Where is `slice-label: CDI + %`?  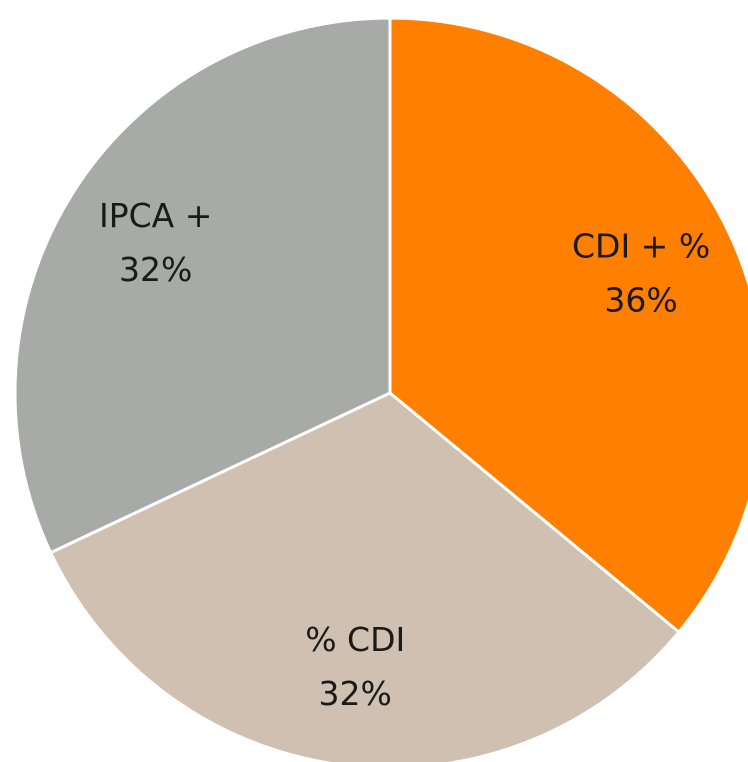
slice-label: CDI + % is located at coordinates (641, 245).